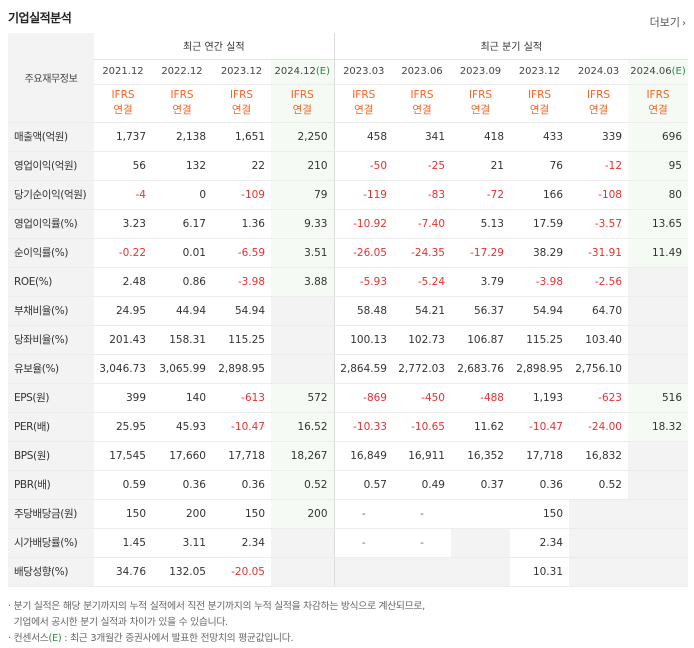 Image resolution: width=694 pixels, height=648 pixels. Describe the element at coordinates (51, 166) in the screenshot. I see `row-label: 영업이익(억원)` at that location.